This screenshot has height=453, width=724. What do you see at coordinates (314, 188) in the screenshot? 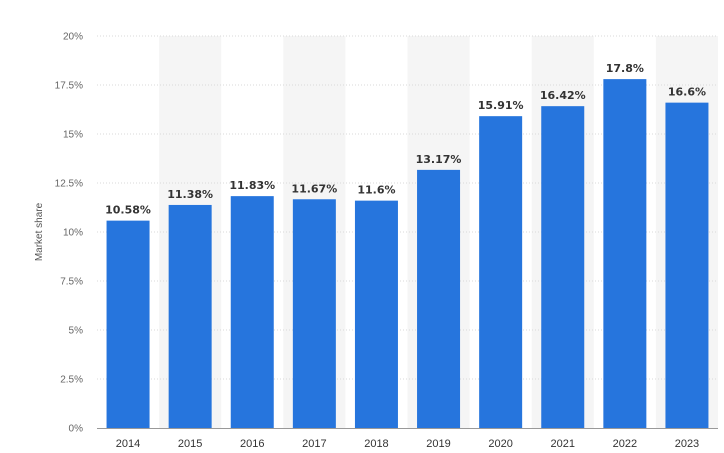
I see `data-label-2017: 11.67%` at bounding box center [314, 188].